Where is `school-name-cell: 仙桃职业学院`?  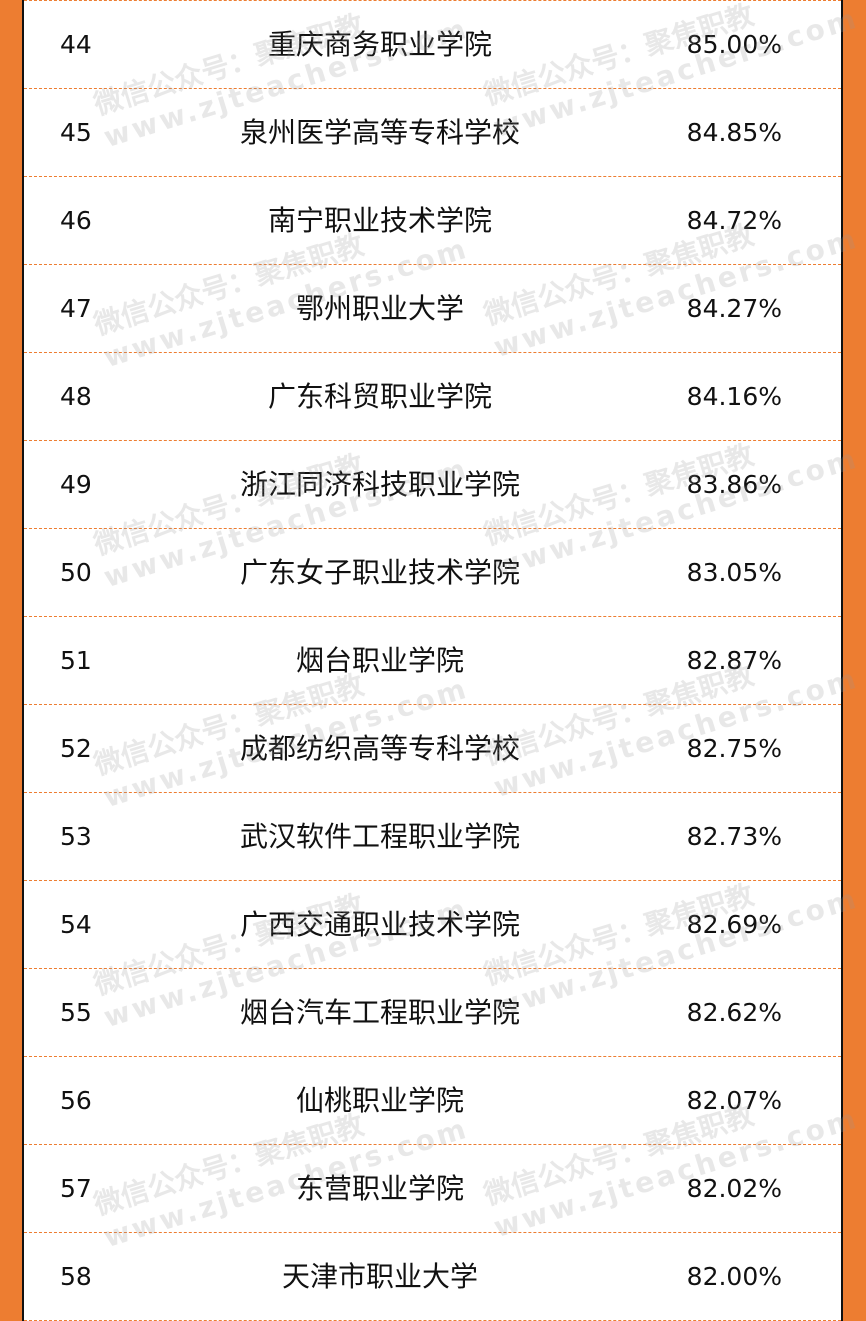 school-name-cell: 仙桃职业学院 is located at coordinates (379, 1100).